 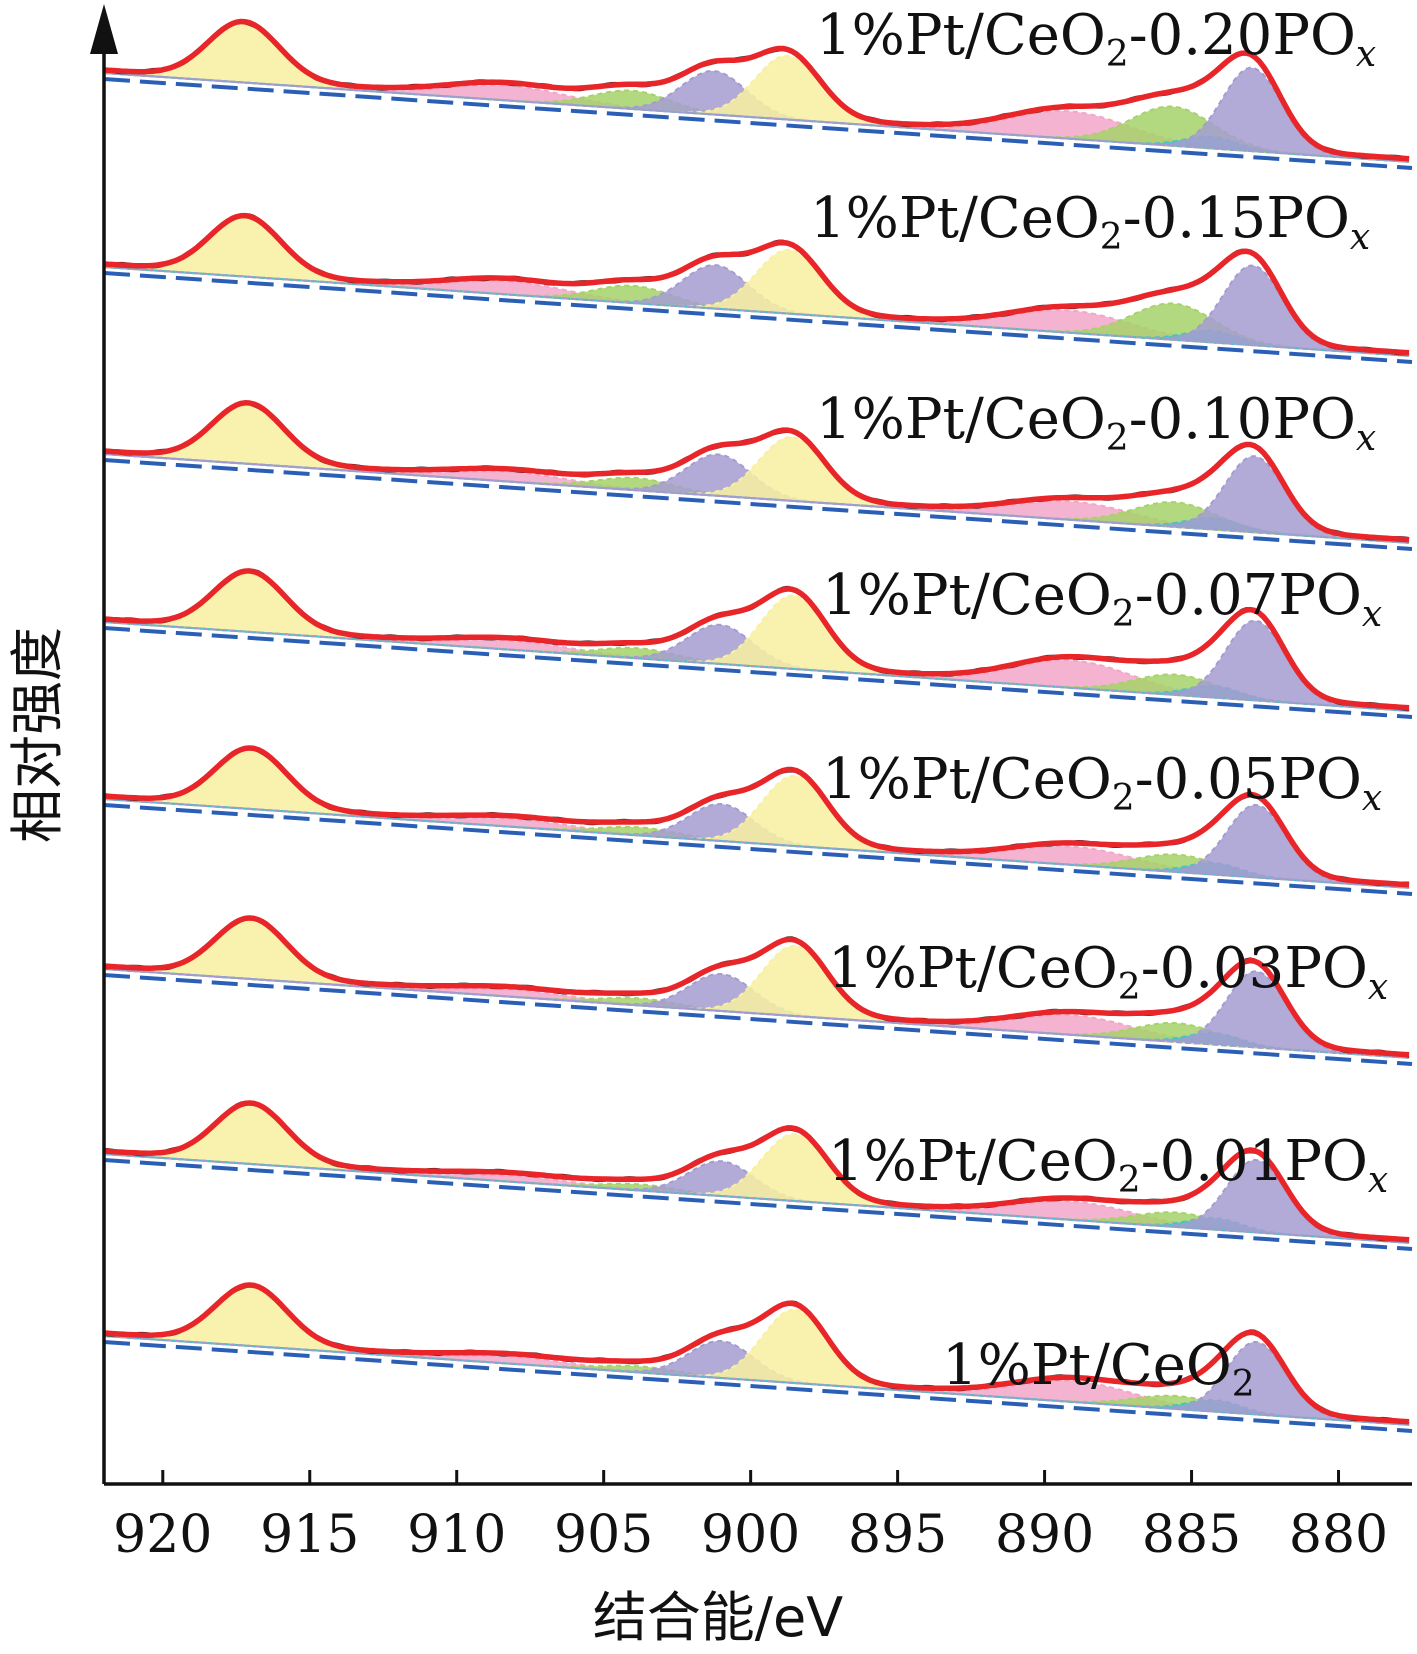 I want to click on series-label: 1%Pt/CeO2, so click(x=1098, y=1369).